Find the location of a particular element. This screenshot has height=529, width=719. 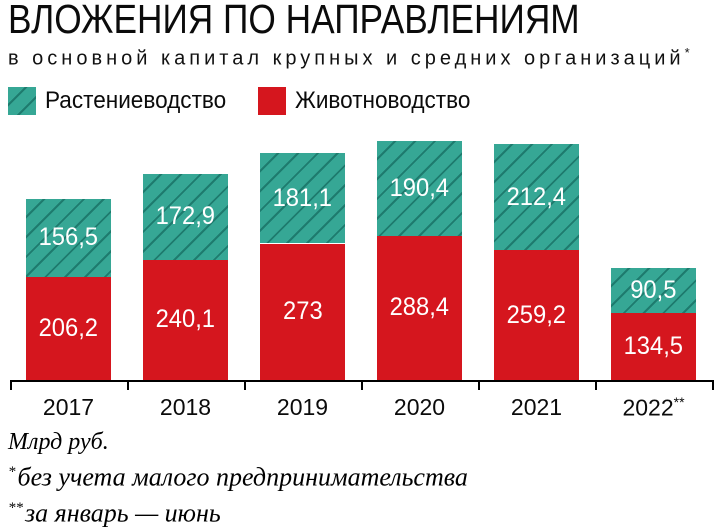

footnote-line: *без учета малого предпринимательства is located at coordinates (358, 475).